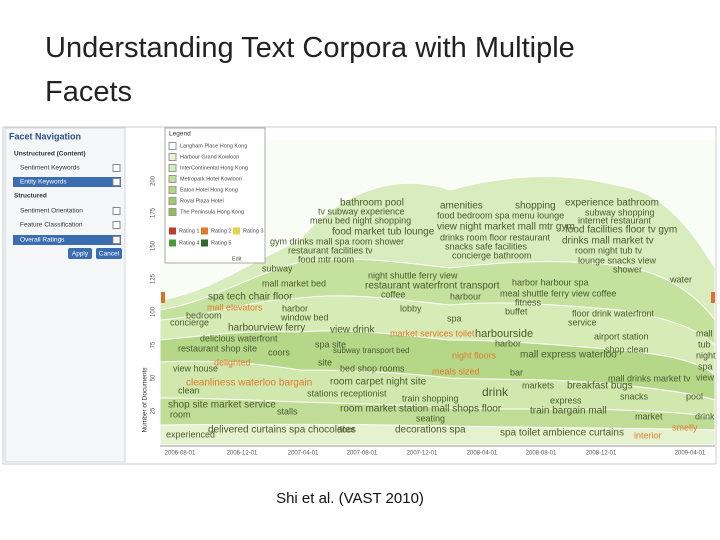  Describe the element at coordinates (620, 212) in the screenshot. I see `keyword: subway shopping` at that location.